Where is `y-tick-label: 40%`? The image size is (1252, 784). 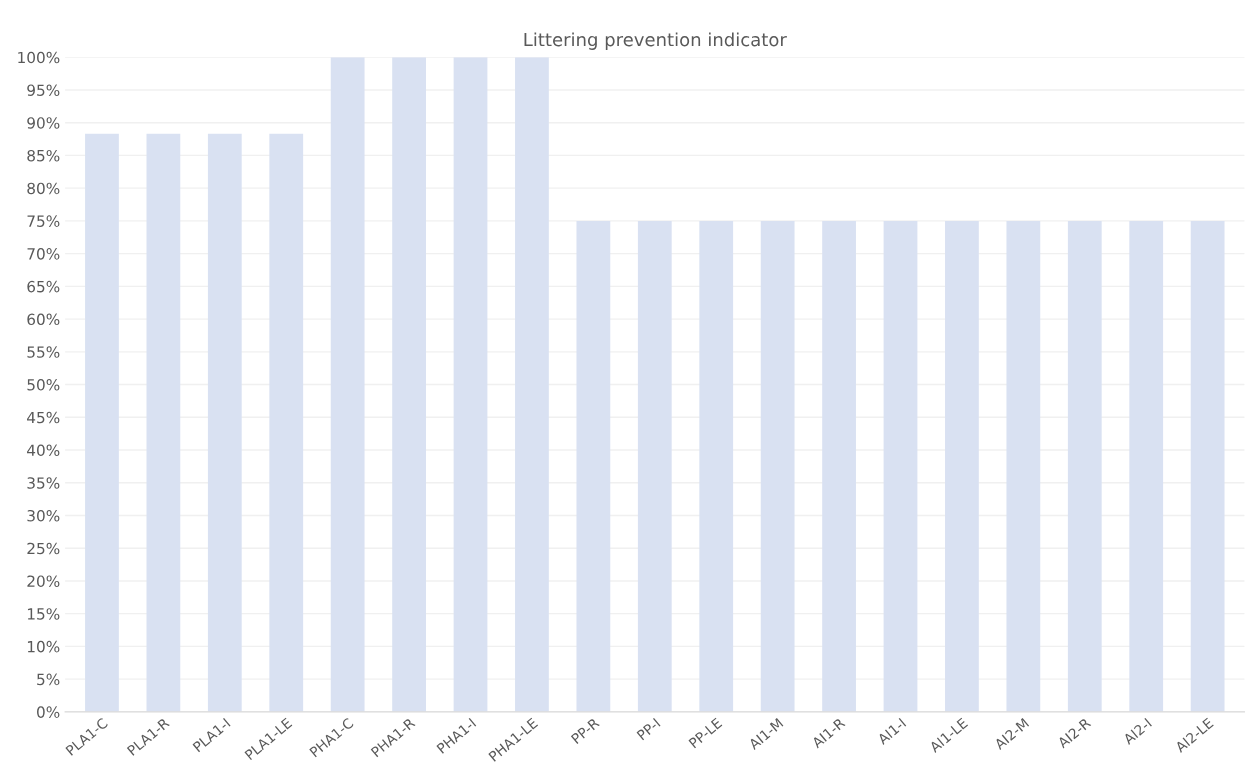 y-tick-label: 40% is located at coordinates (43, 450).